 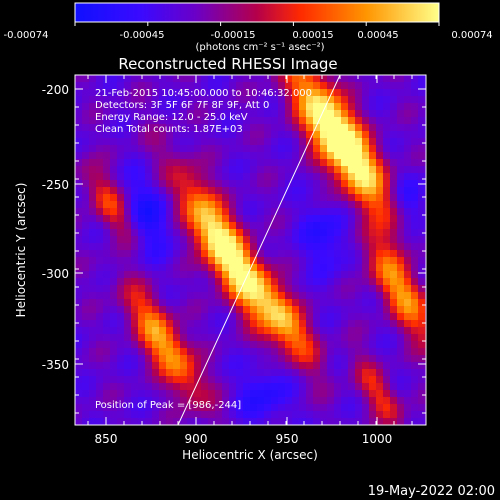 I want to click on colorbar-tick-label: 0.00045, so click(x=377, y=35).